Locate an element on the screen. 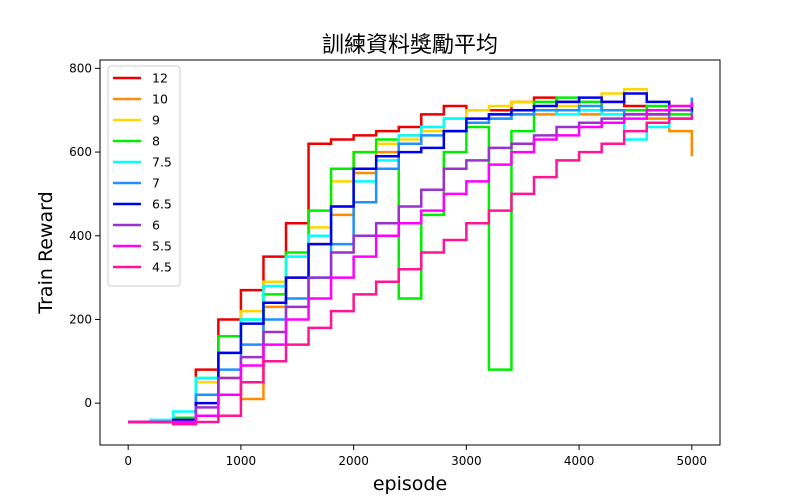  legend-label: 8 is located at coordinates (156, 141).